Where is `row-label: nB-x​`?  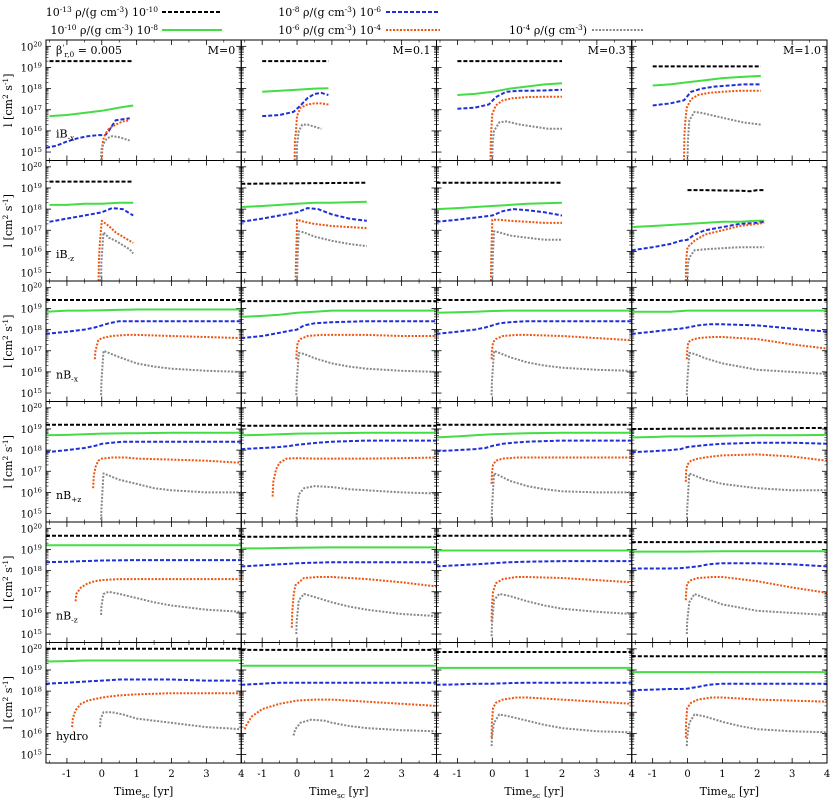 row-label: nB-x​ is located at coordinates (67, 376).